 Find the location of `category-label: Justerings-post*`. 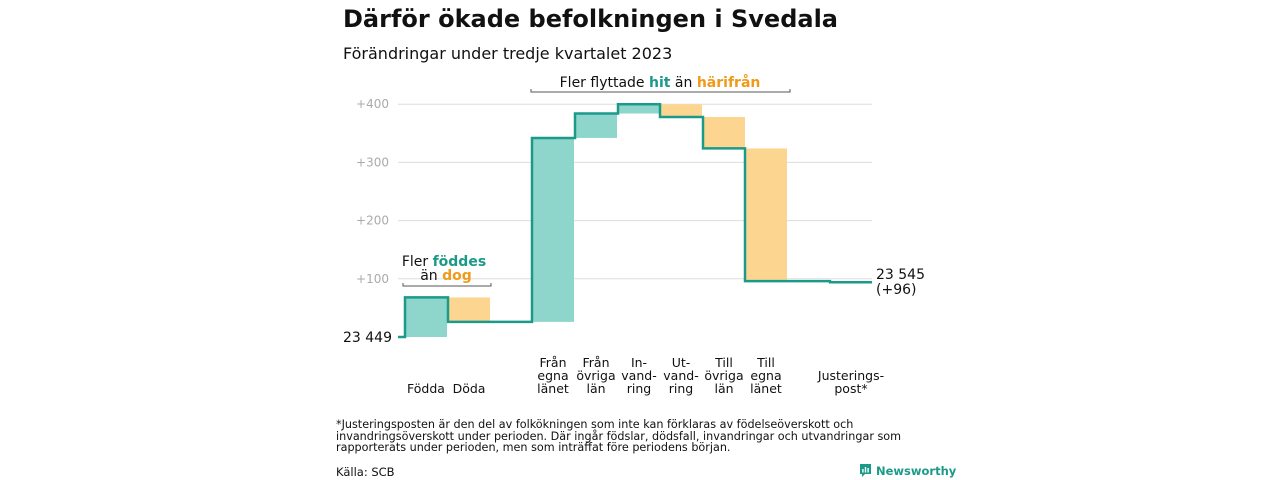

category-label: Justerings-post* is located at coordinates (850, 382).